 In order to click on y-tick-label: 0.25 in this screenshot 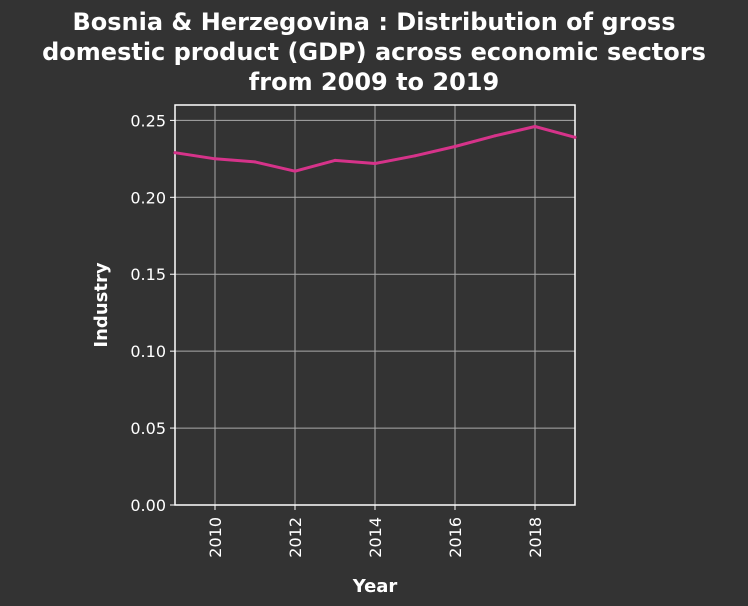, I will do `click(148, 120)`.